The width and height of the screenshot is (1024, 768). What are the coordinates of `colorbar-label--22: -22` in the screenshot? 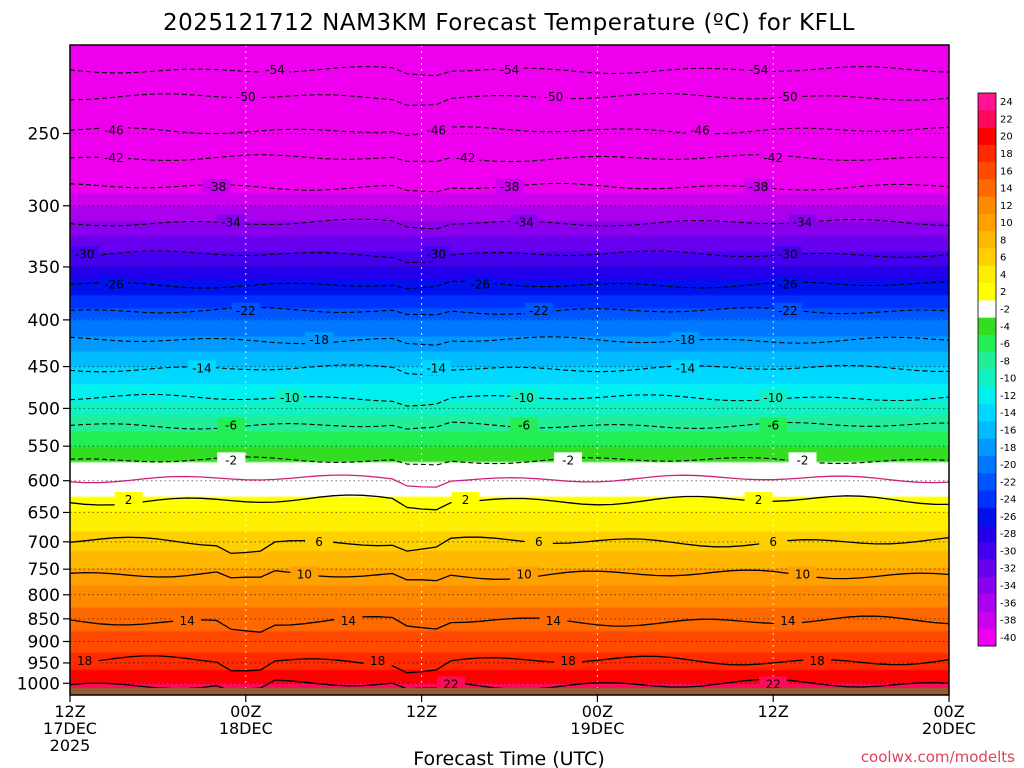 It's located at (1008, 482).